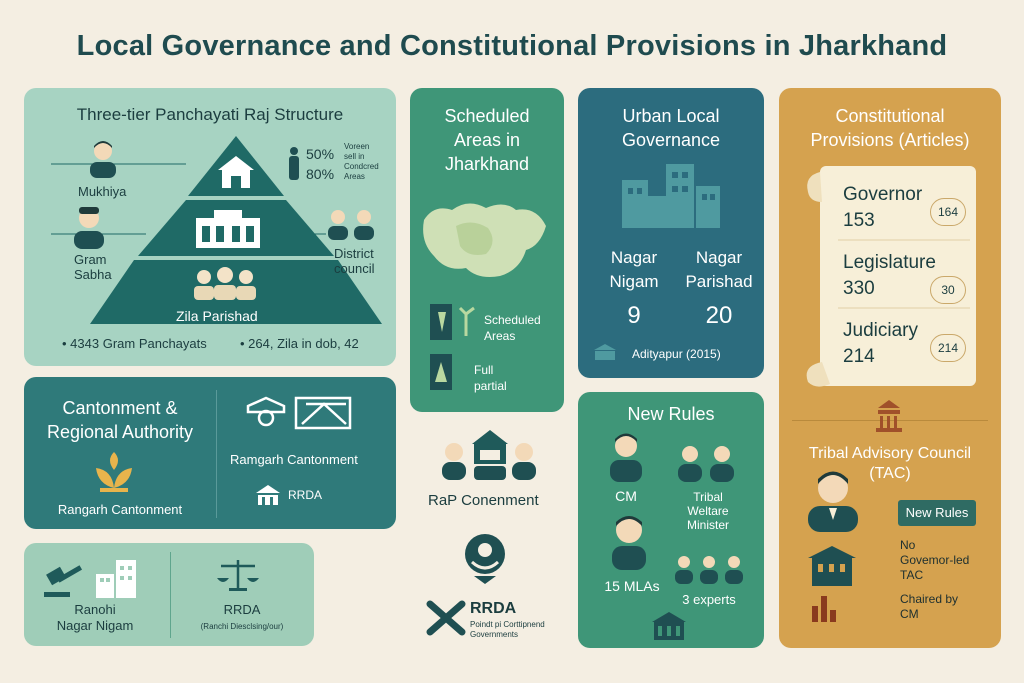 Image resolution: width=1024 pixels, height=683 pixels. Describe the element at coordinates (626, 496) in the screenshot. I see `cm-label: CM` at that location.